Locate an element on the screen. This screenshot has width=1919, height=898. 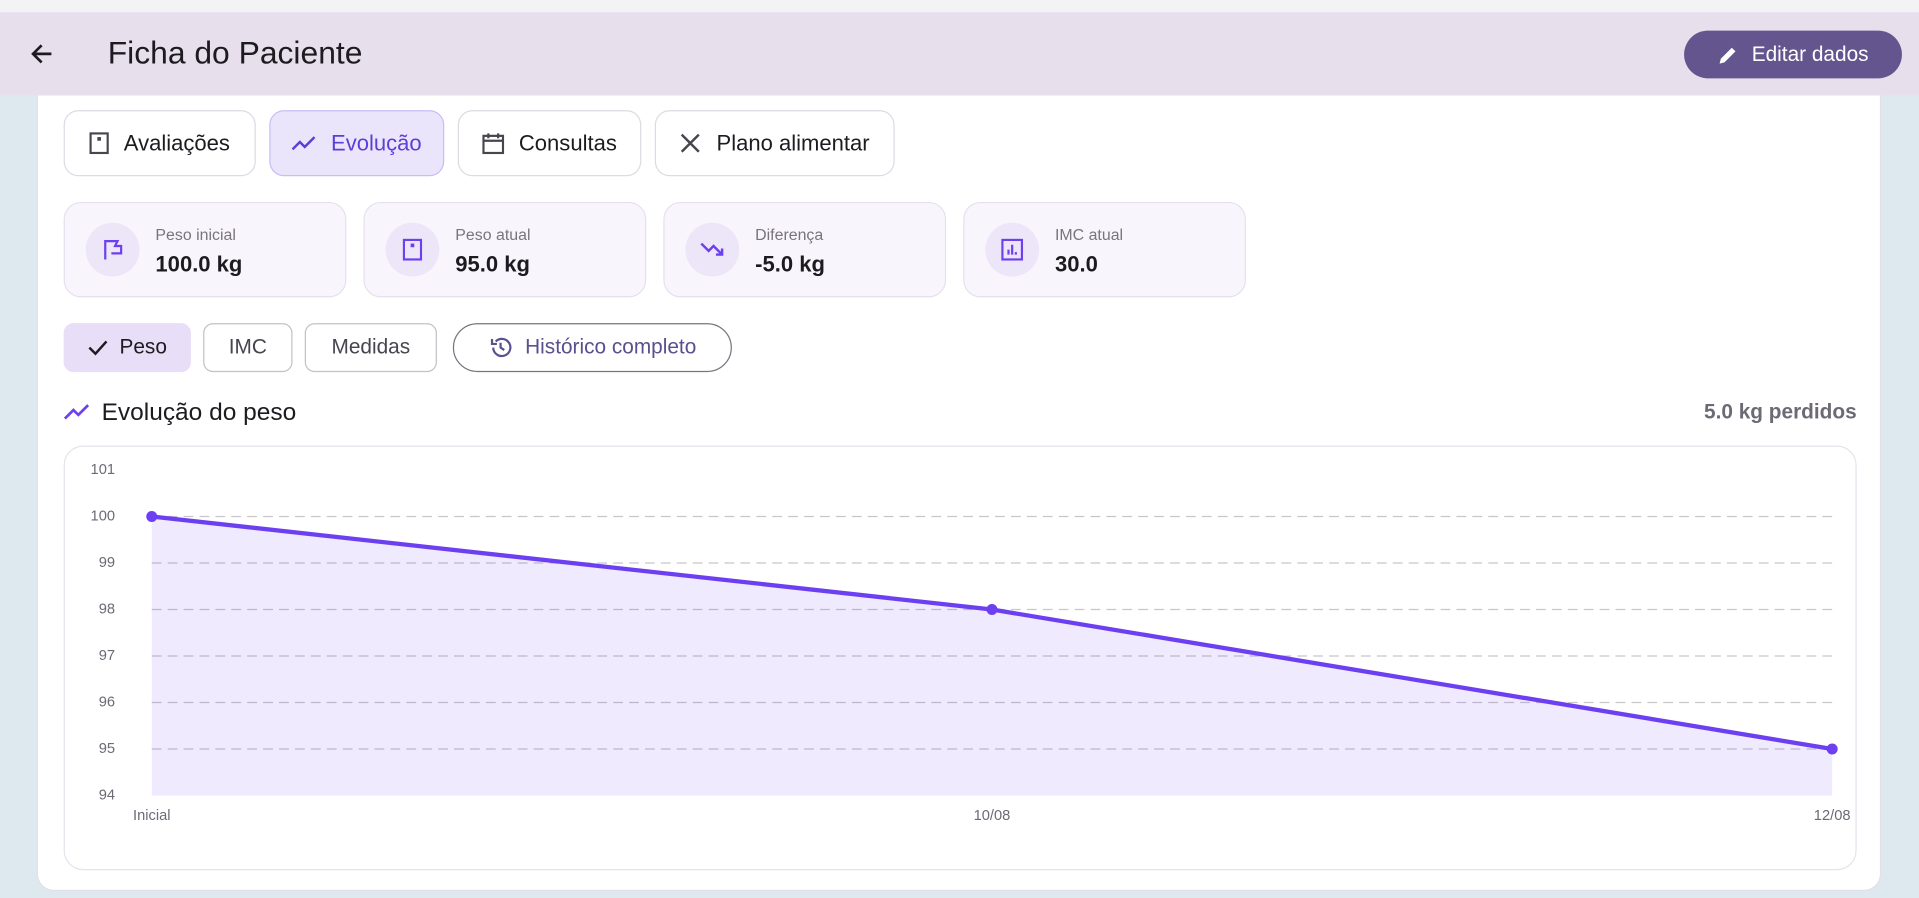
stat-card: IMC atual 30.0 is located at coordinates (1104, 249).